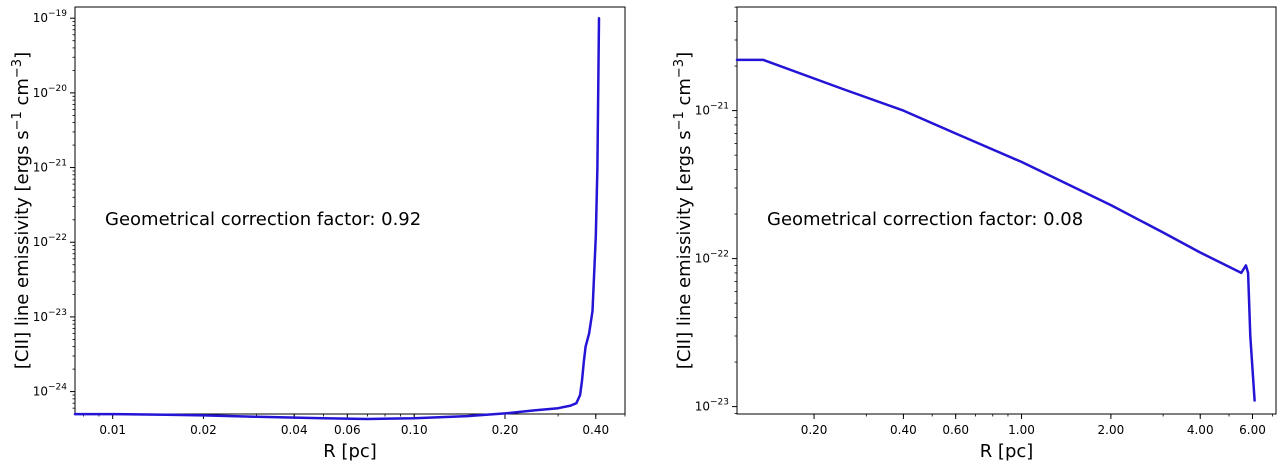 The height and width of the screenshot is (463, 1286). I want to click on x-tick-label: 1.00, so click(1021, 430).